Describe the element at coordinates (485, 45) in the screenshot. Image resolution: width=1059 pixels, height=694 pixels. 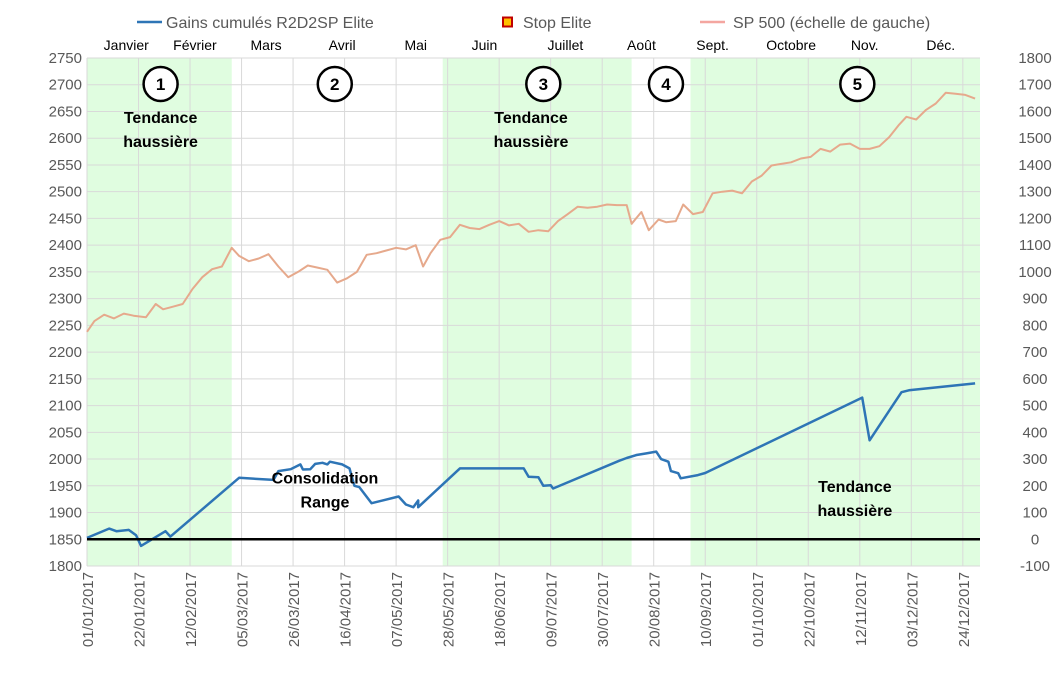
I see `month-label: Juin` at that location.